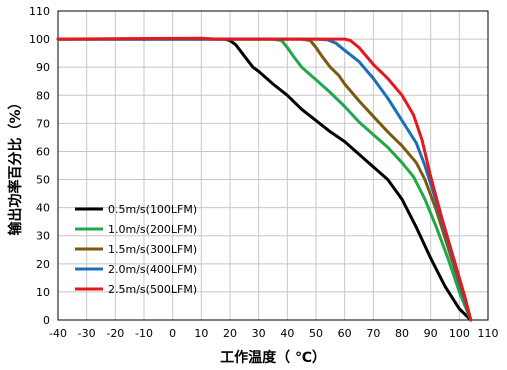 The image size is (507, 370). Describe the element at coordinates (152, 289) in the screenshot. I see `legend-label-4: 2.5m/s(500LFM)` at that location.